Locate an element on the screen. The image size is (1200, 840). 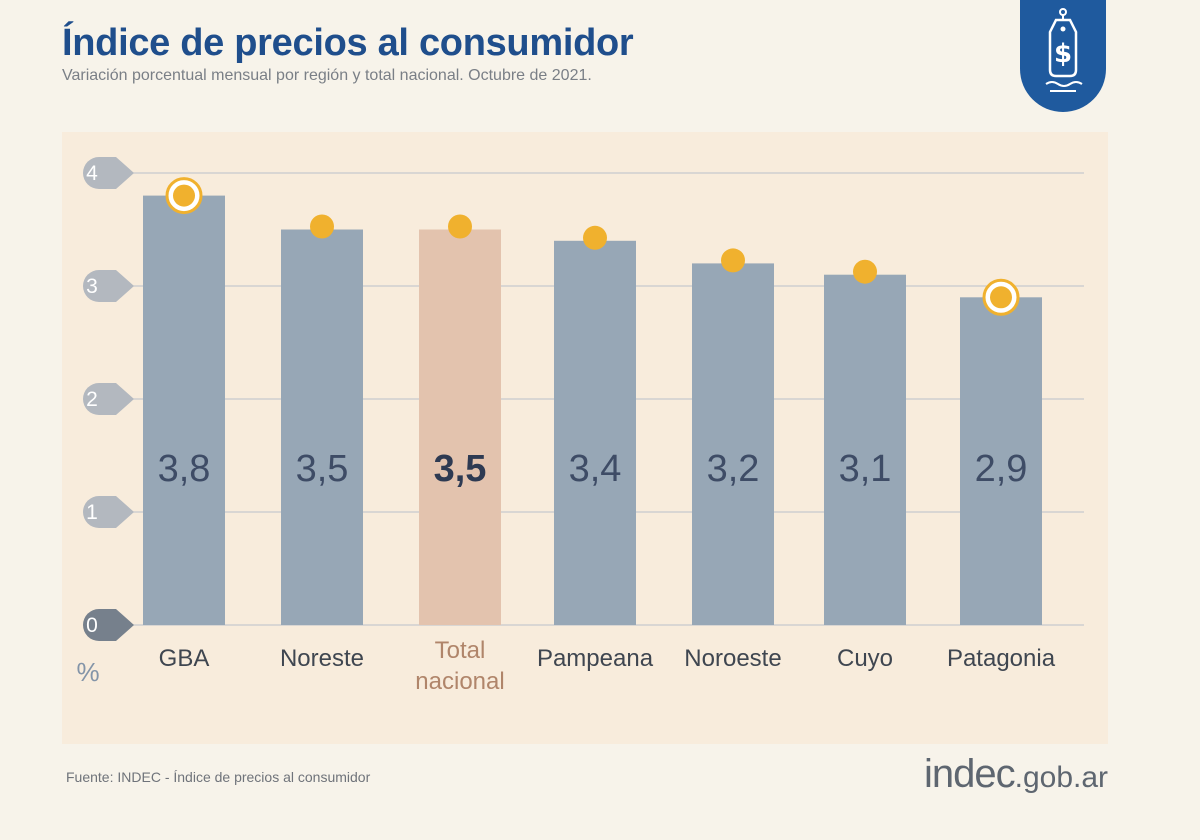
indec-logo: indec.gob.ar is located at coordinates (1016, 774).